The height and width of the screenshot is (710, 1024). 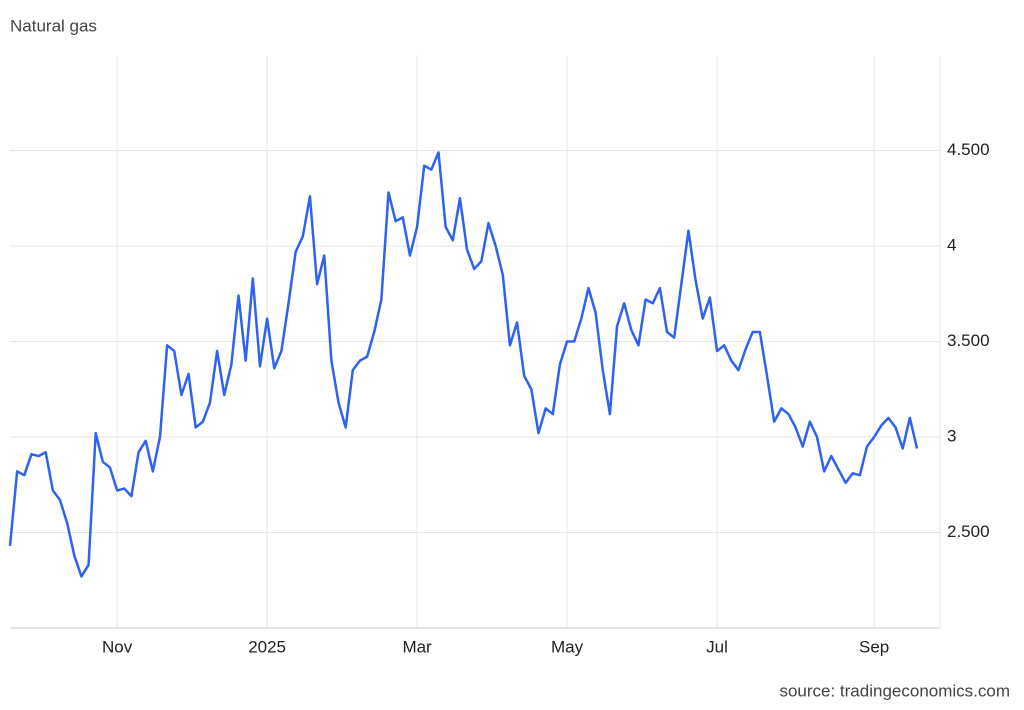 I want to click on x-tick-label: Mar, so click(x=417, y=646).